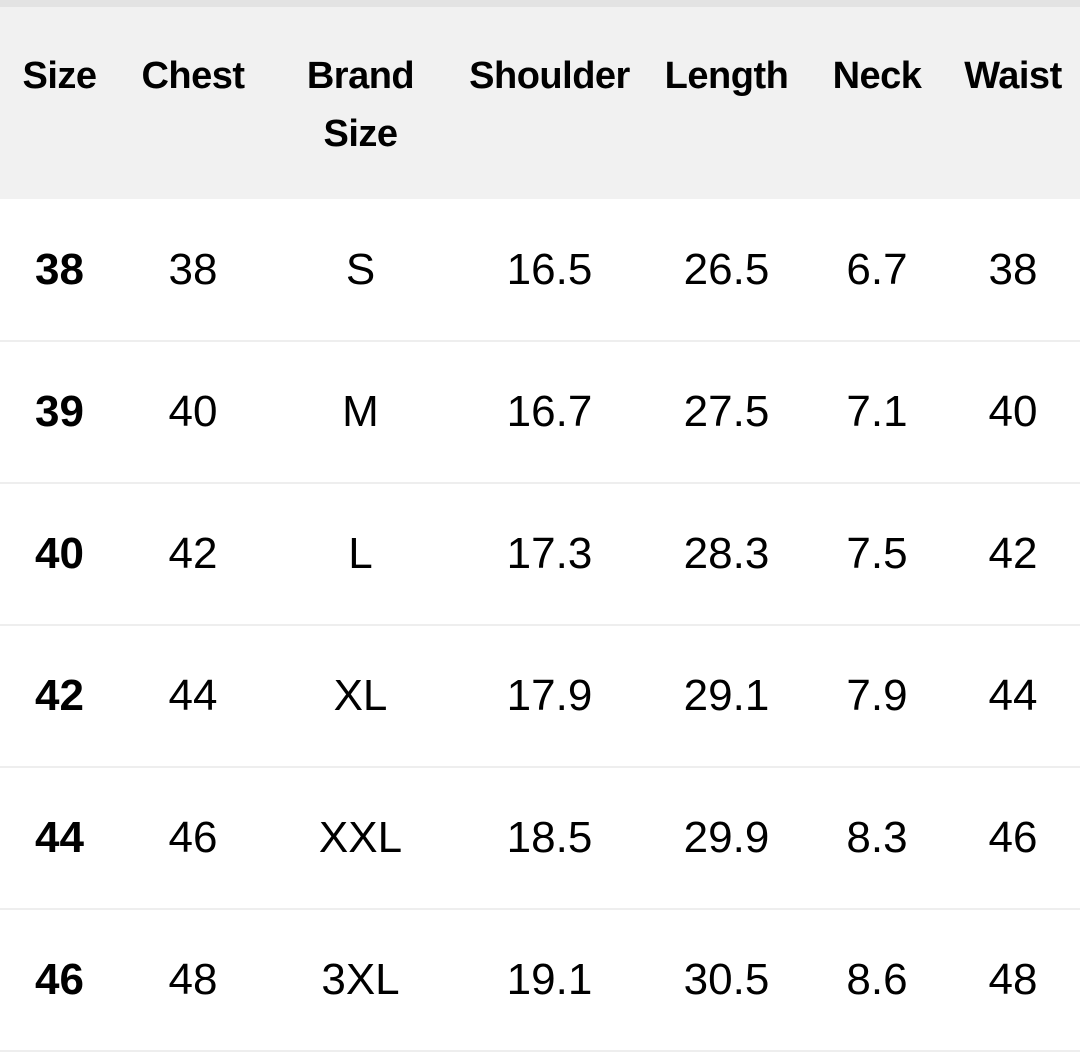 The height and width of the screenshot is (1052, 1080). Describe the element at coordinates (726, 411) in the screenshot. I see `cell-length: 27.5` at that location.